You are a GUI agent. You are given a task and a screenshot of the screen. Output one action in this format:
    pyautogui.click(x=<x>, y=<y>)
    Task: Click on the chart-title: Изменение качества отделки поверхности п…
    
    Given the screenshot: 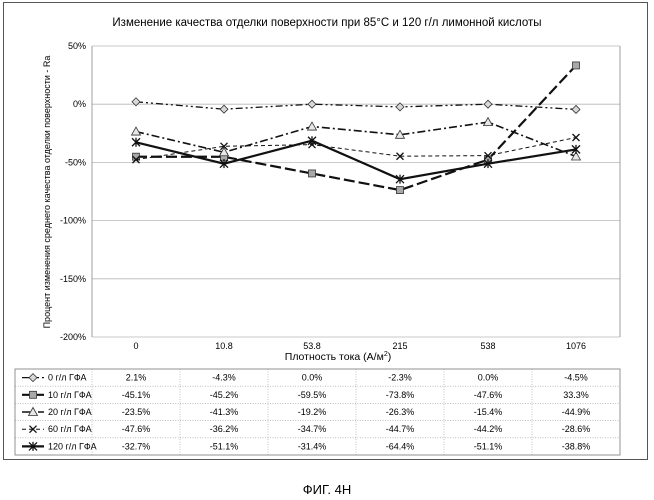 What is the action you would take?
    pyautogui.click(x=326, y=23)
    